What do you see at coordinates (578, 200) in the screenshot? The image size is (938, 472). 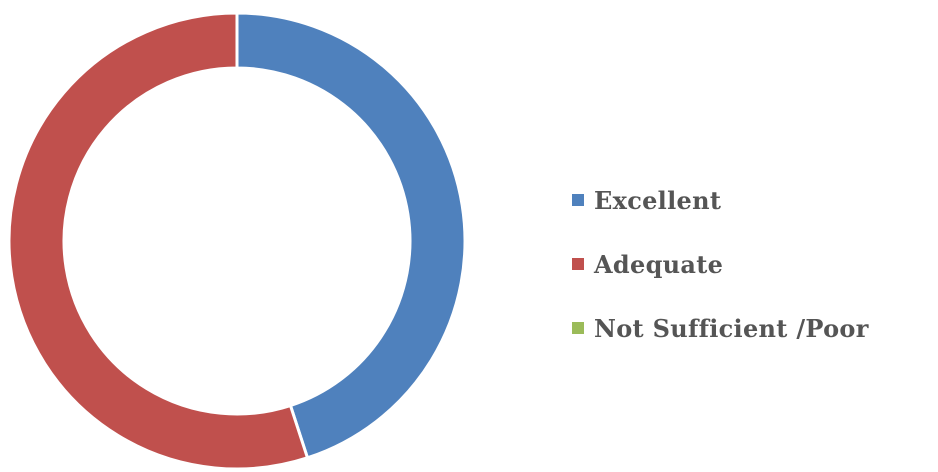 I see `legend-swatch-excellent` at bounding box center [578, 200].